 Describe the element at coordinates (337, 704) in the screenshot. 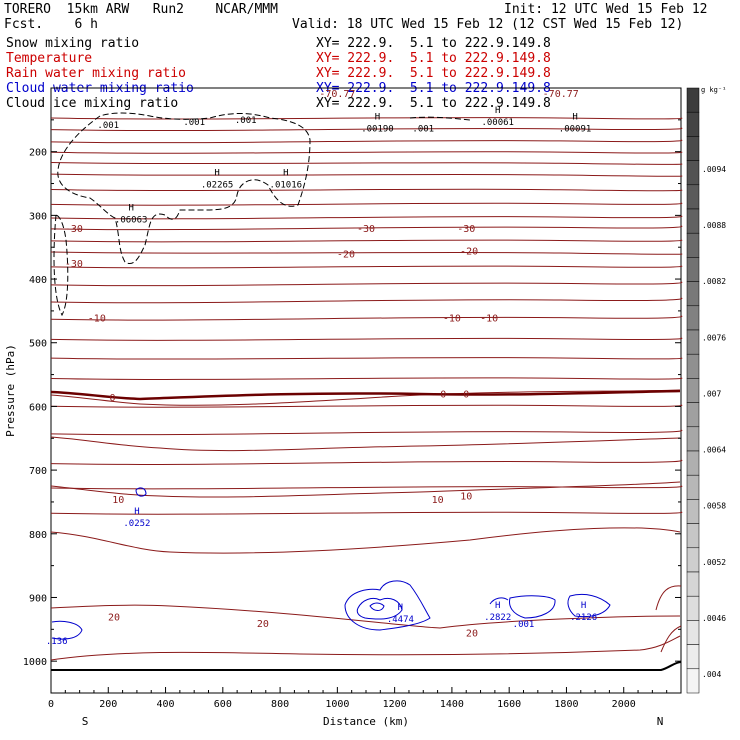

I see `x-tick-label: 1000` at that location.